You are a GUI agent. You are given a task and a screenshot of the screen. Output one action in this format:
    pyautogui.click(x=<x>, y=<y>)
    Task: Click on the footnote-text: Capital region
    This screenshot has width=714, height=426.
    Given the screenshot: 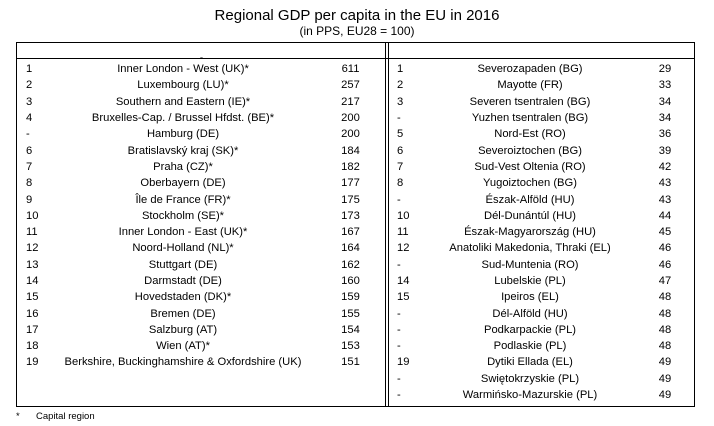 What is the action you would take?
    pyautogui.click(x=65, y=416)
    